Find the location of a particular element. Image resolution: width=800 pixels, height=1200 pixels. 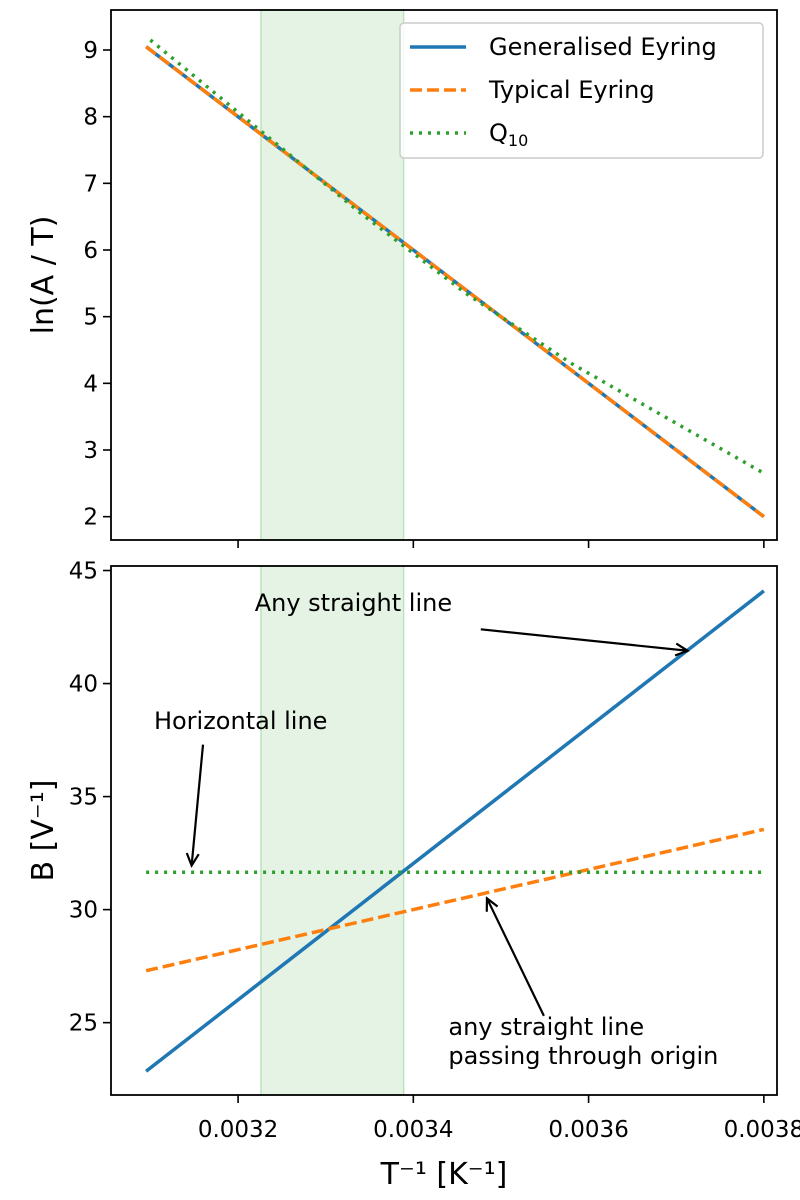

y-axis-label: ln(A / T) is located at coordinates (43, 275).